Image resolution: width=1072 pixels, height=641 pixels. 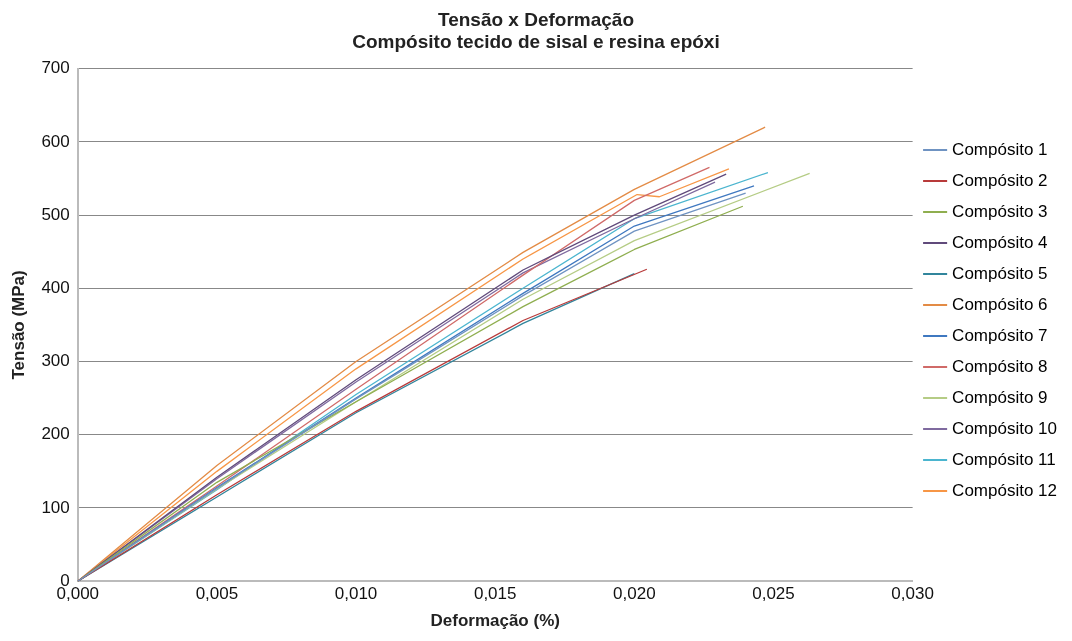 What do you see at coordinates (536, 19) in the screenshot?
I see `chart-title: Tensão x Deformação` at bounding box center [536, 19].